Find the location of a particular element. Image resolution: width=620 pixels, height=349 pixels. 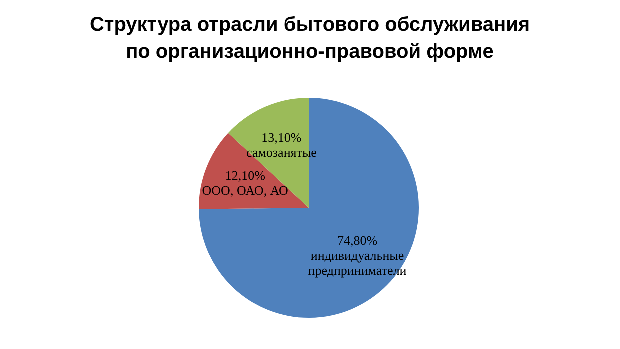

slice-label: ООО, ОАО, АО is located at coordinates (245, 190).